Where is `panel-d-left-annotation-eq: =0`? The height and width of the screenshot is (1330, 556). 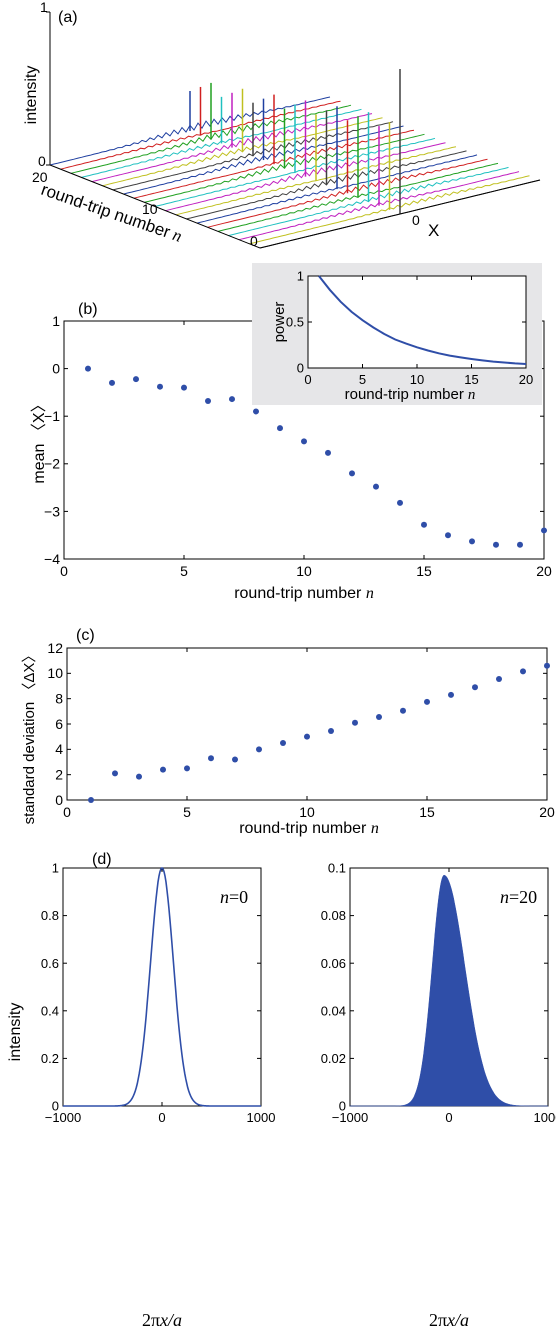
panel-d-left-annotation-eq: =0 is located at coordinates (238, 897).